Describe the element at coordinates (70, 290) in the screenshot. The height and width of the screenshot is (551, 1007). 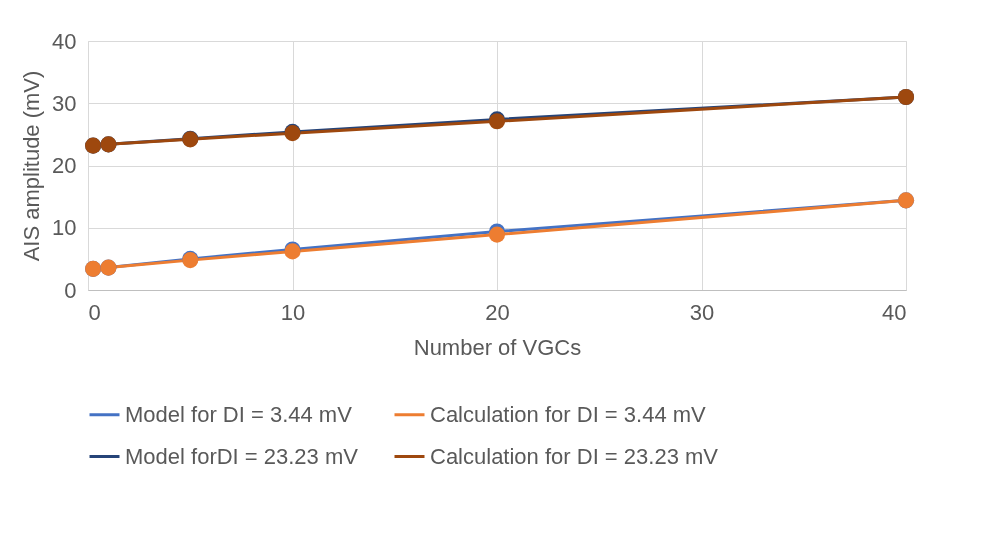
I see `y-tick-label: 0` at that location.